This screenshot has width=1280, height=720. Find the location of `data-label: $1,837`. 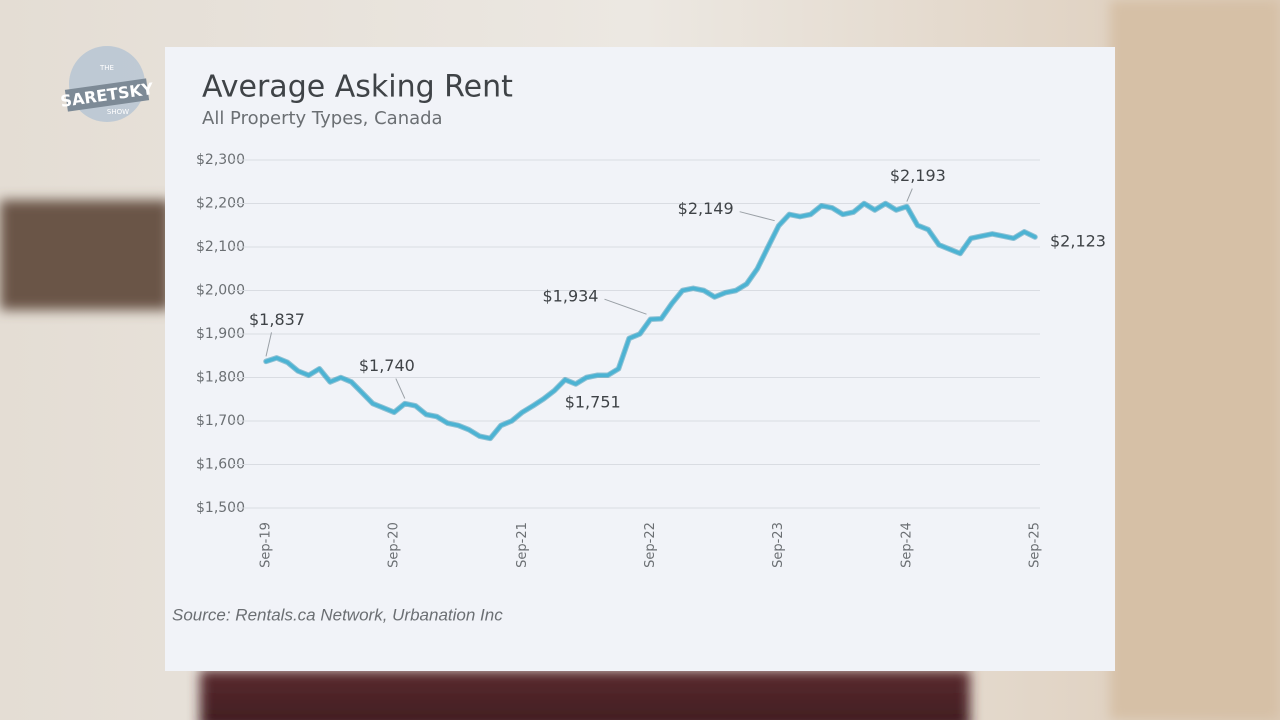

data-label: $1,837 is located at coordinates (277, 319).